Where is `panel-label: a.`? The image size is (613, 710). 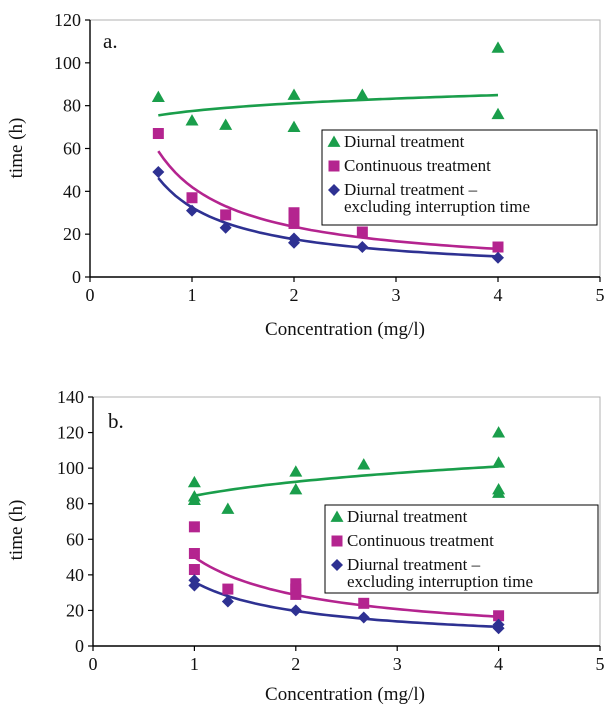 panel-label: a. is located at coordinates (110, 41).